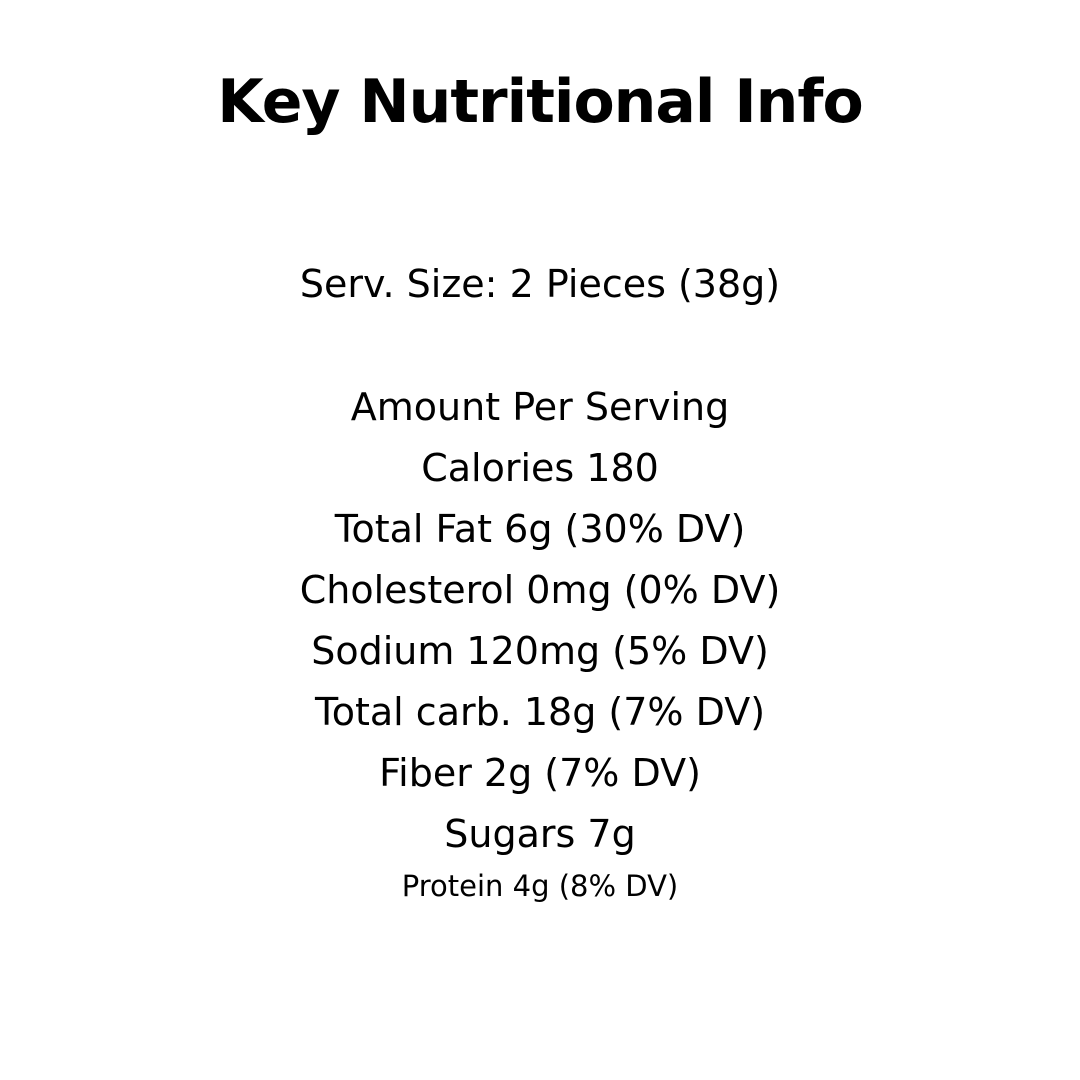 Image resolution: width=1080 pixels, height=1080 pixels. Describe the element at coordinates (540, 773) in the screenshot. I see `fiber: Fiber 2g (7% DV)` at that location.